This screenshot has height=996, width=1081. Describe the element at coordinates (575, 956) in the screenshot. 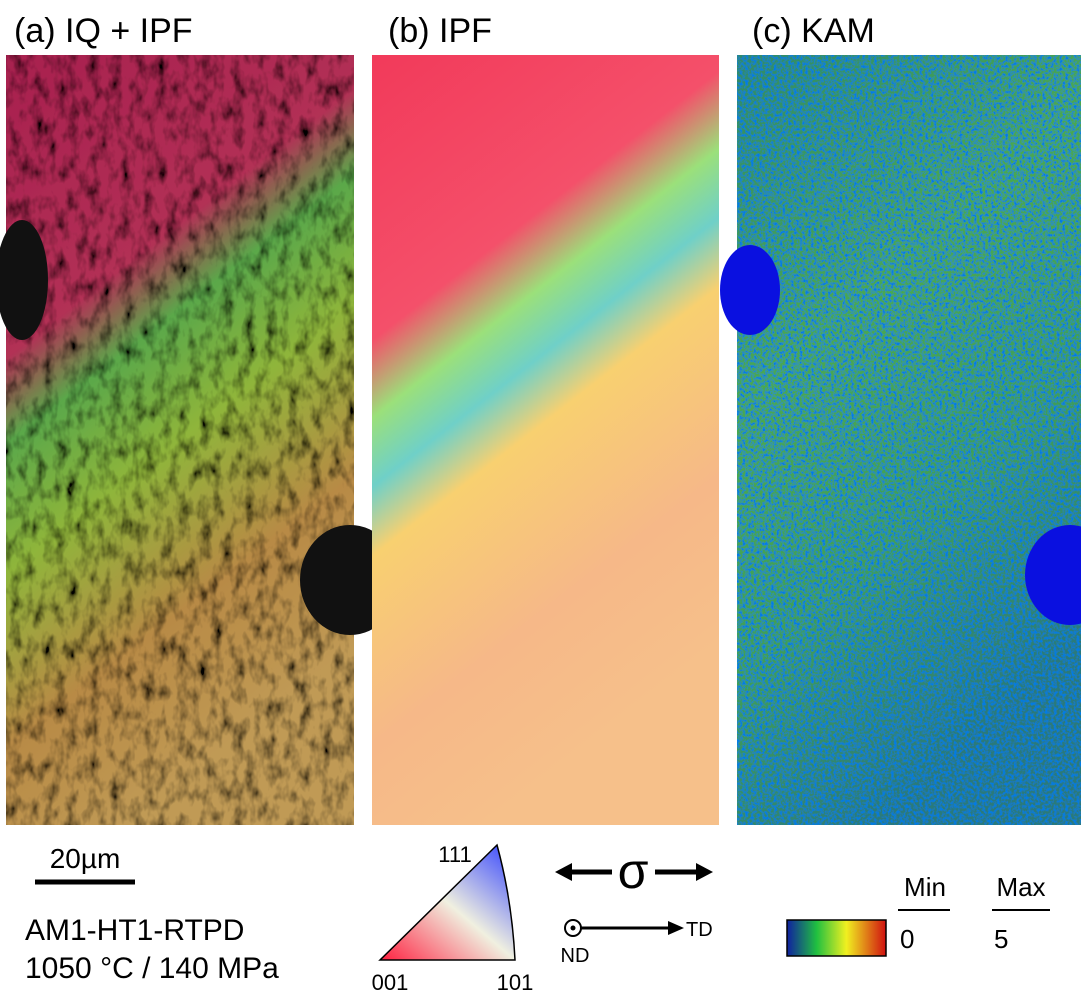

I see `axis-label: ND` at that location.